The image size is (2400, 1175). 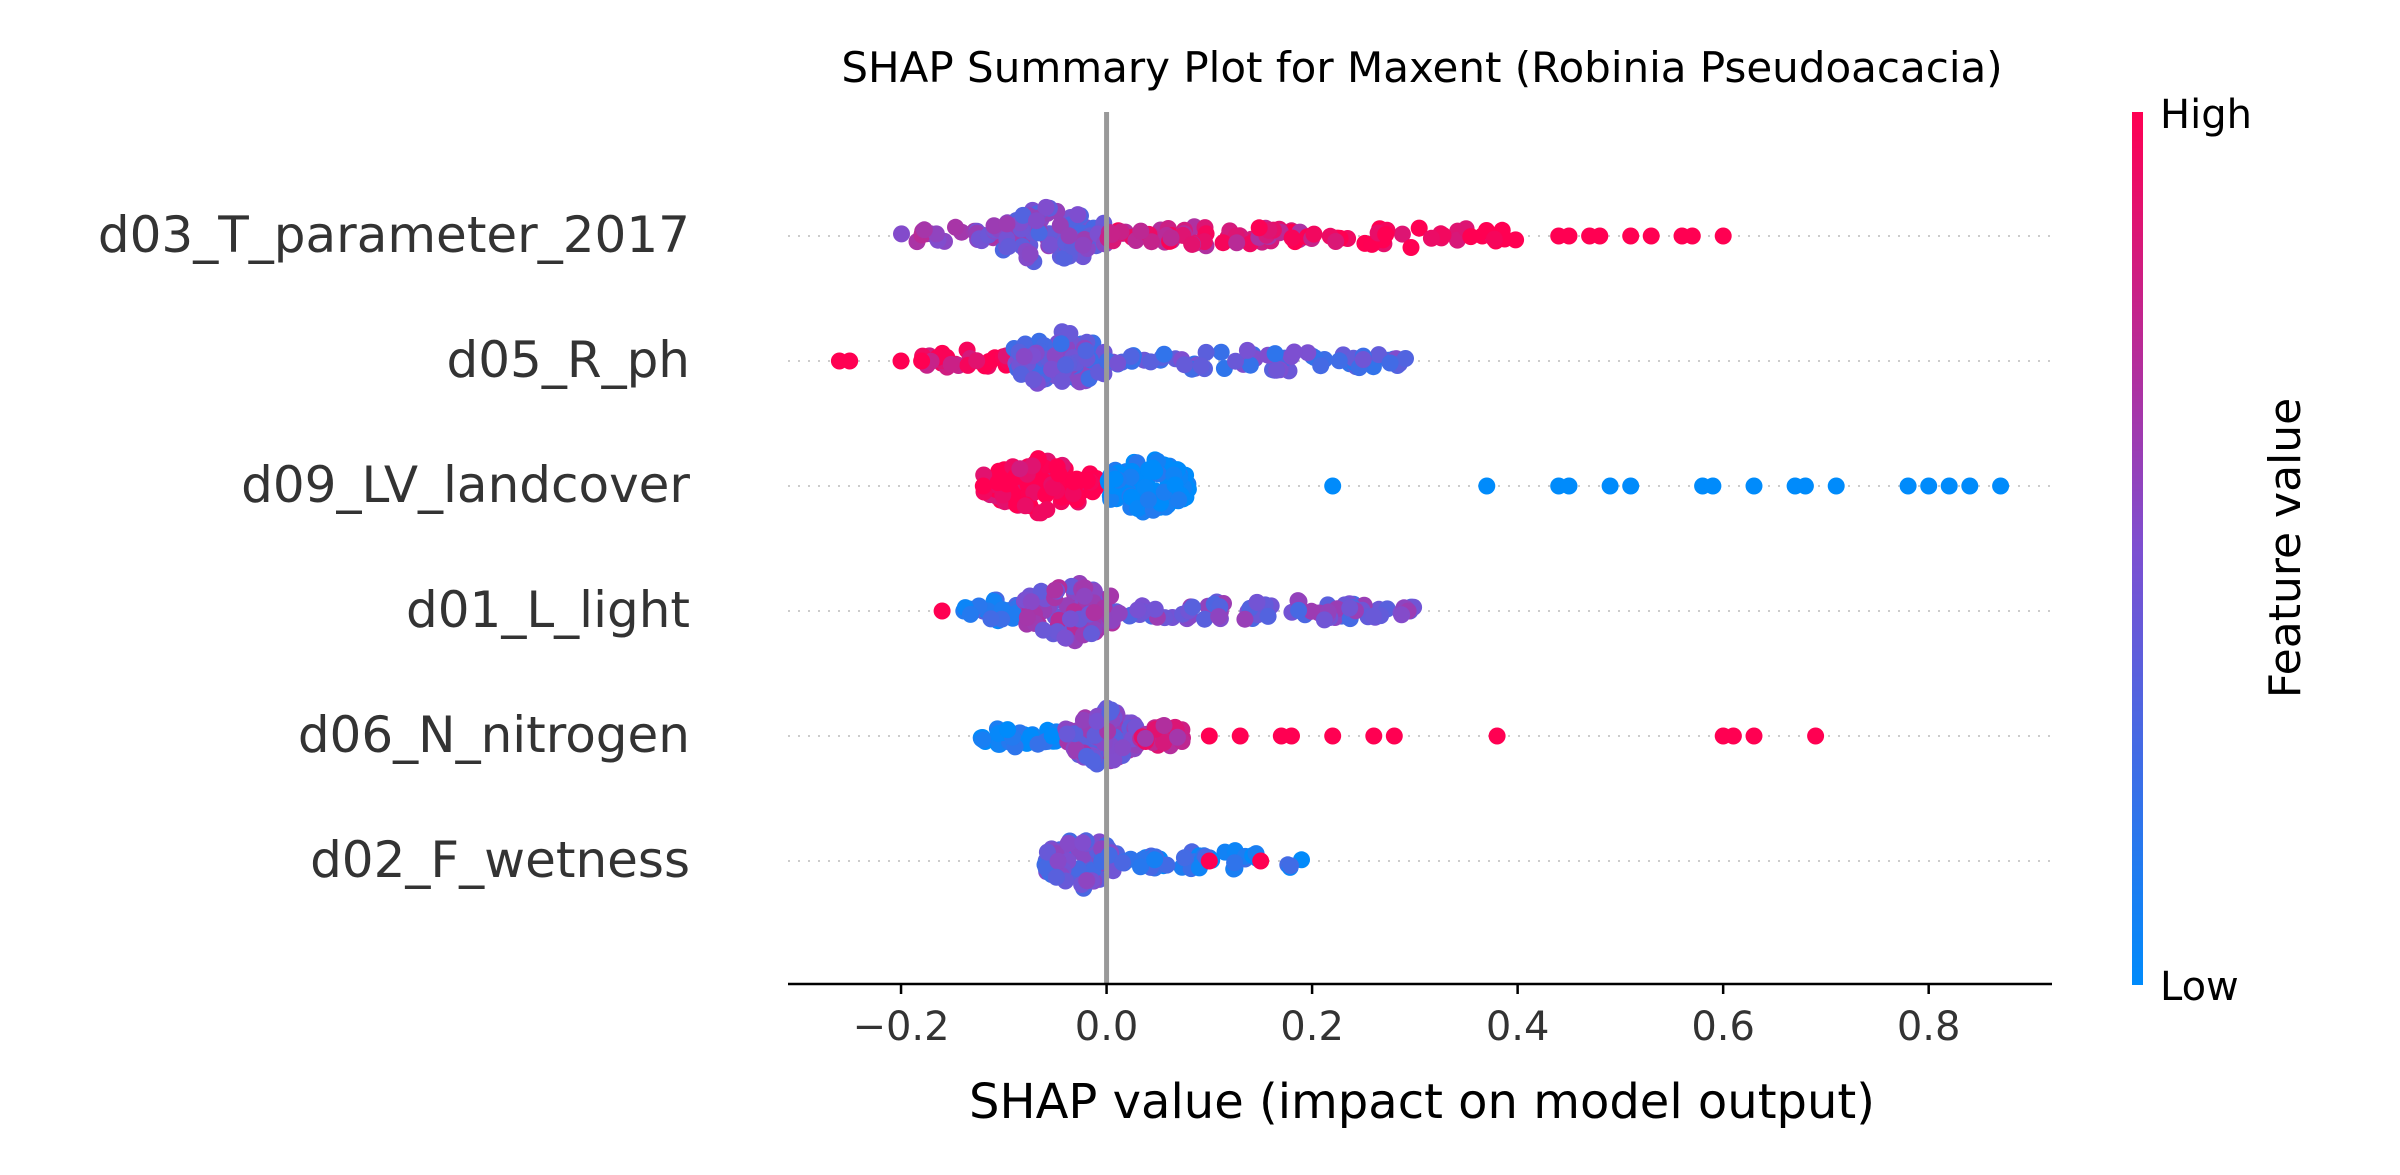 What do you see at coordinates (2285, 548) in the screenshot?
I see `colorbar-axis-label: Feature value` at bounding box center [2285, 548].